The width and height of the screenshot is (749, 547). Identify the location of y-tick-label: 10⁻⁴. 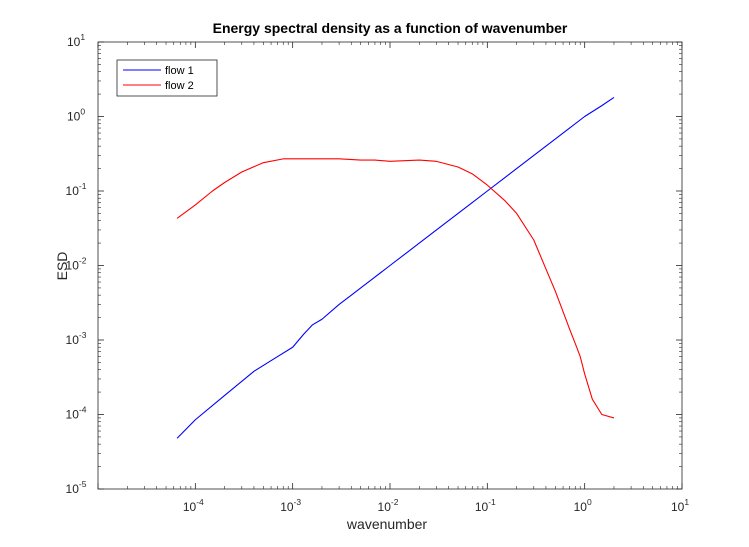
(76, 413).